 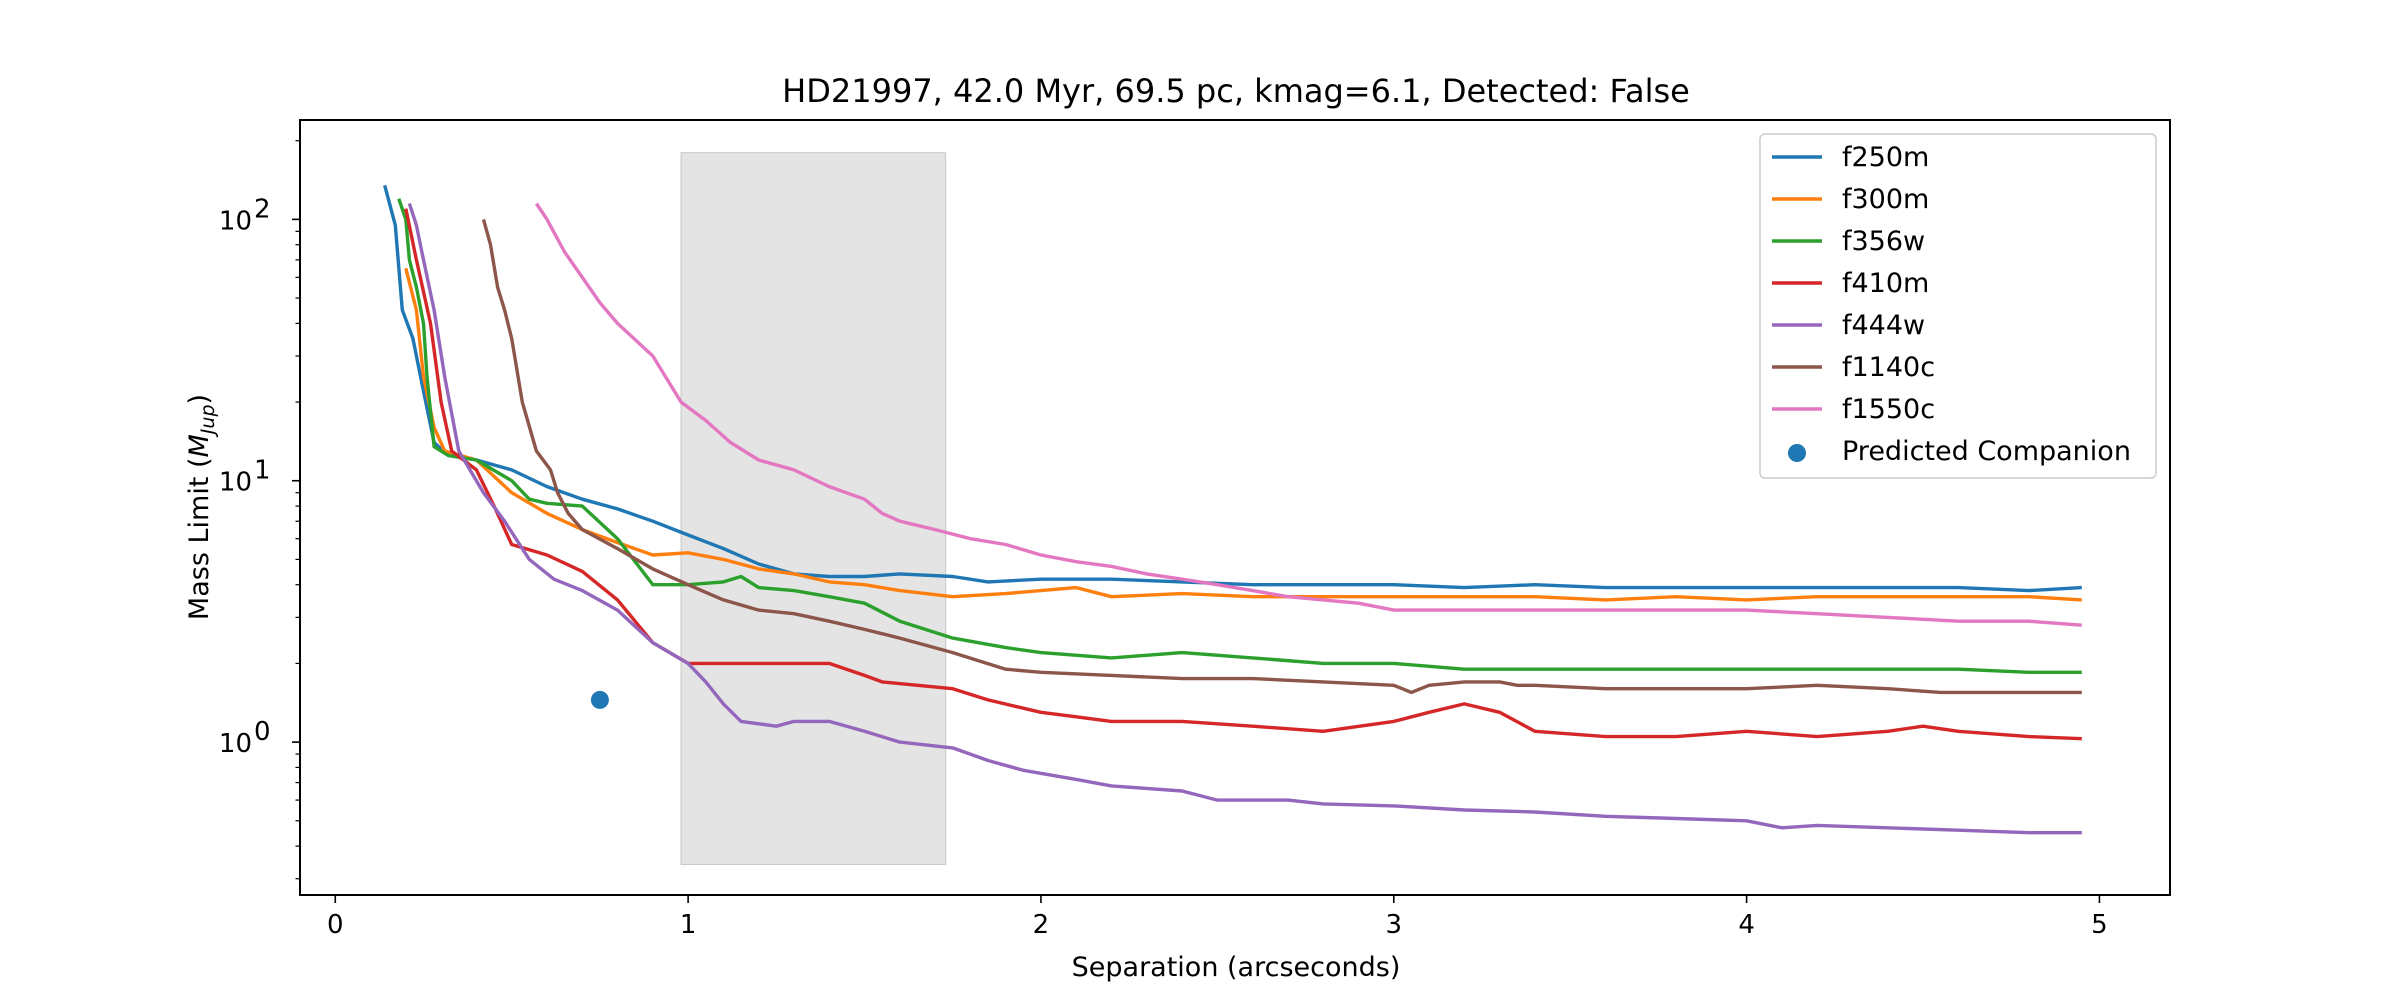 I want to click on legend-label-f1140c: f1140c, so click(x=1888, y=367).